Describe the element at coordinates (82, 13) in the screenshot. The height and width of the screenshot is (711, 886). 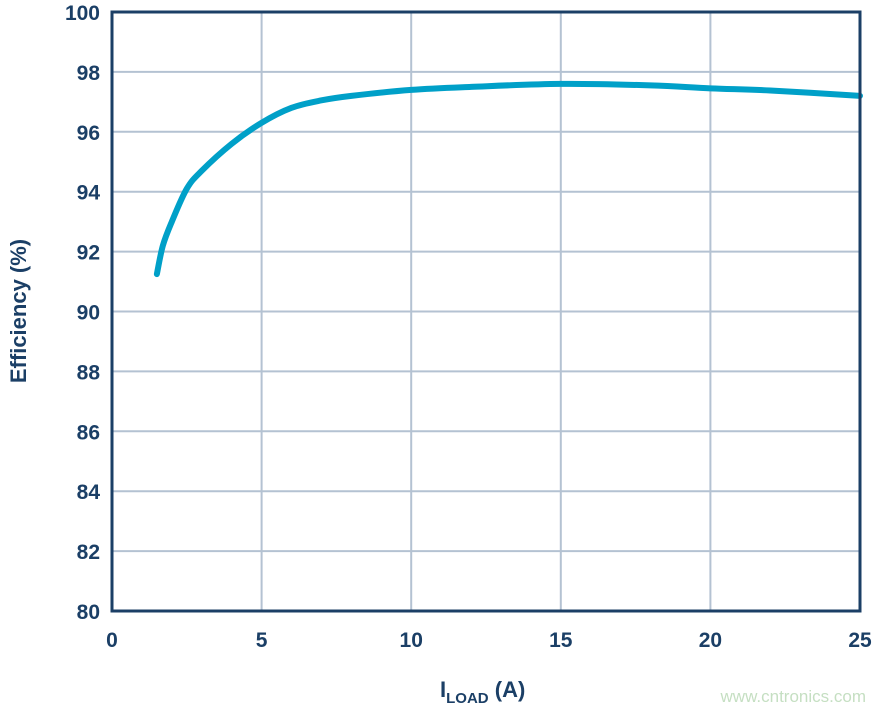
I see `y-tick-label: 100` at that location.